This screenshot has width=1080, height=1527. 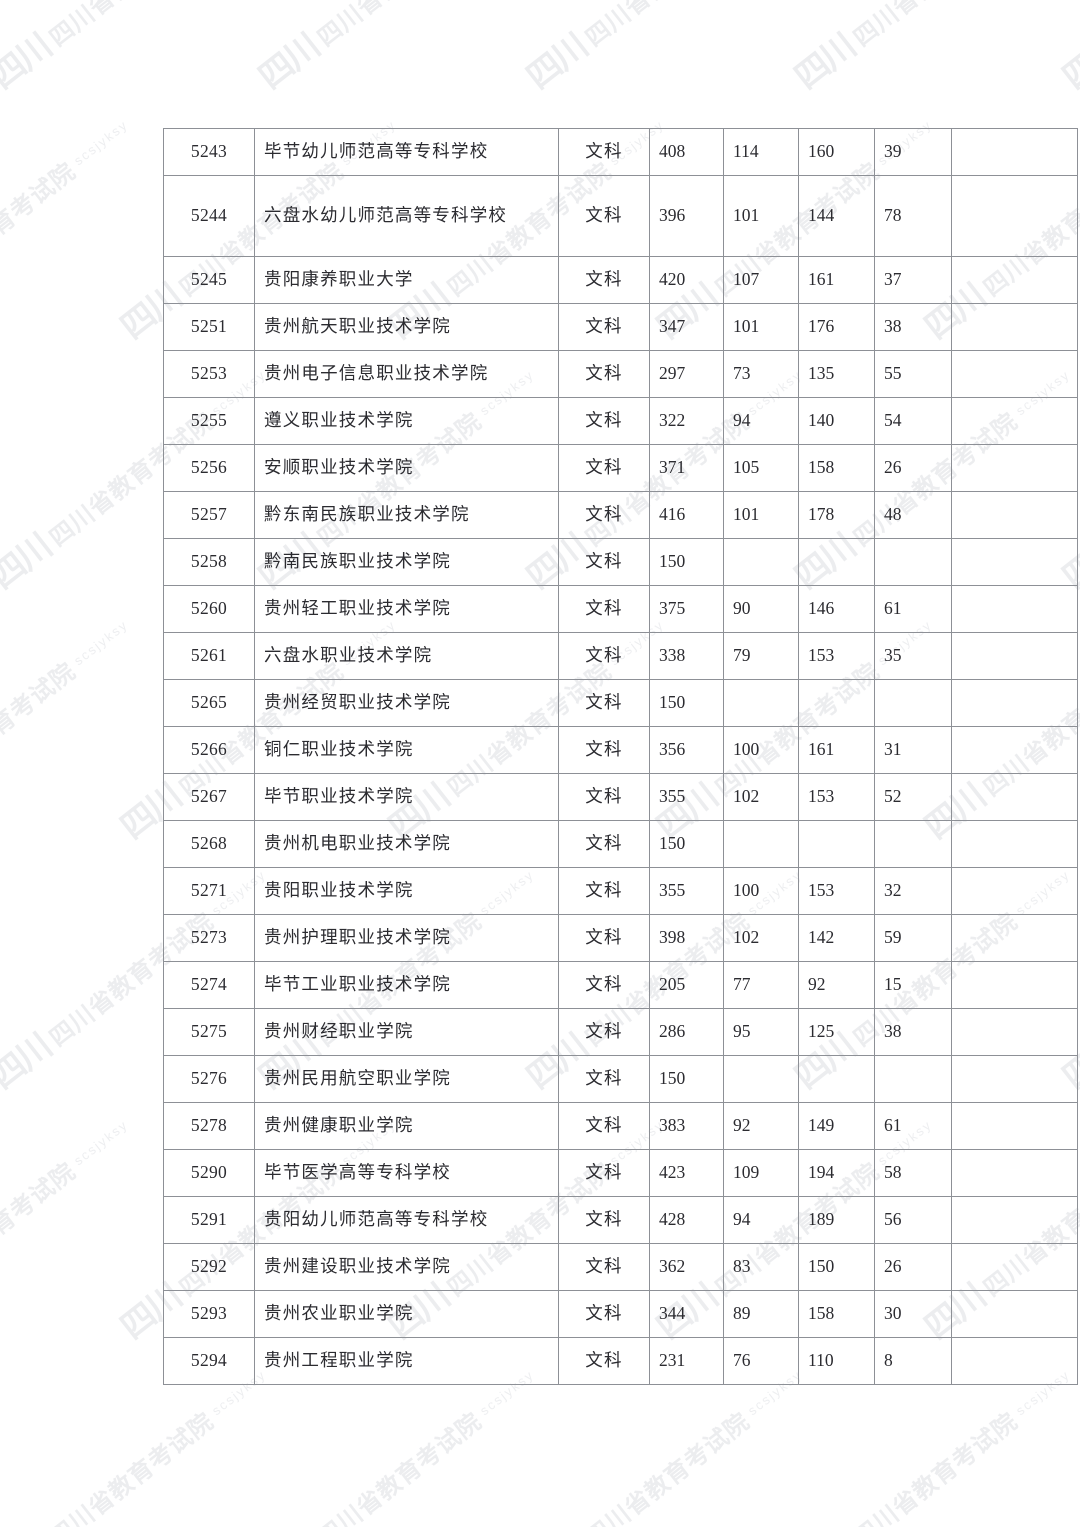 I want to click on table-row: 5292 贵州建设职业技术学院 文科 362 83 150 26, so click(x=620, y=1267).